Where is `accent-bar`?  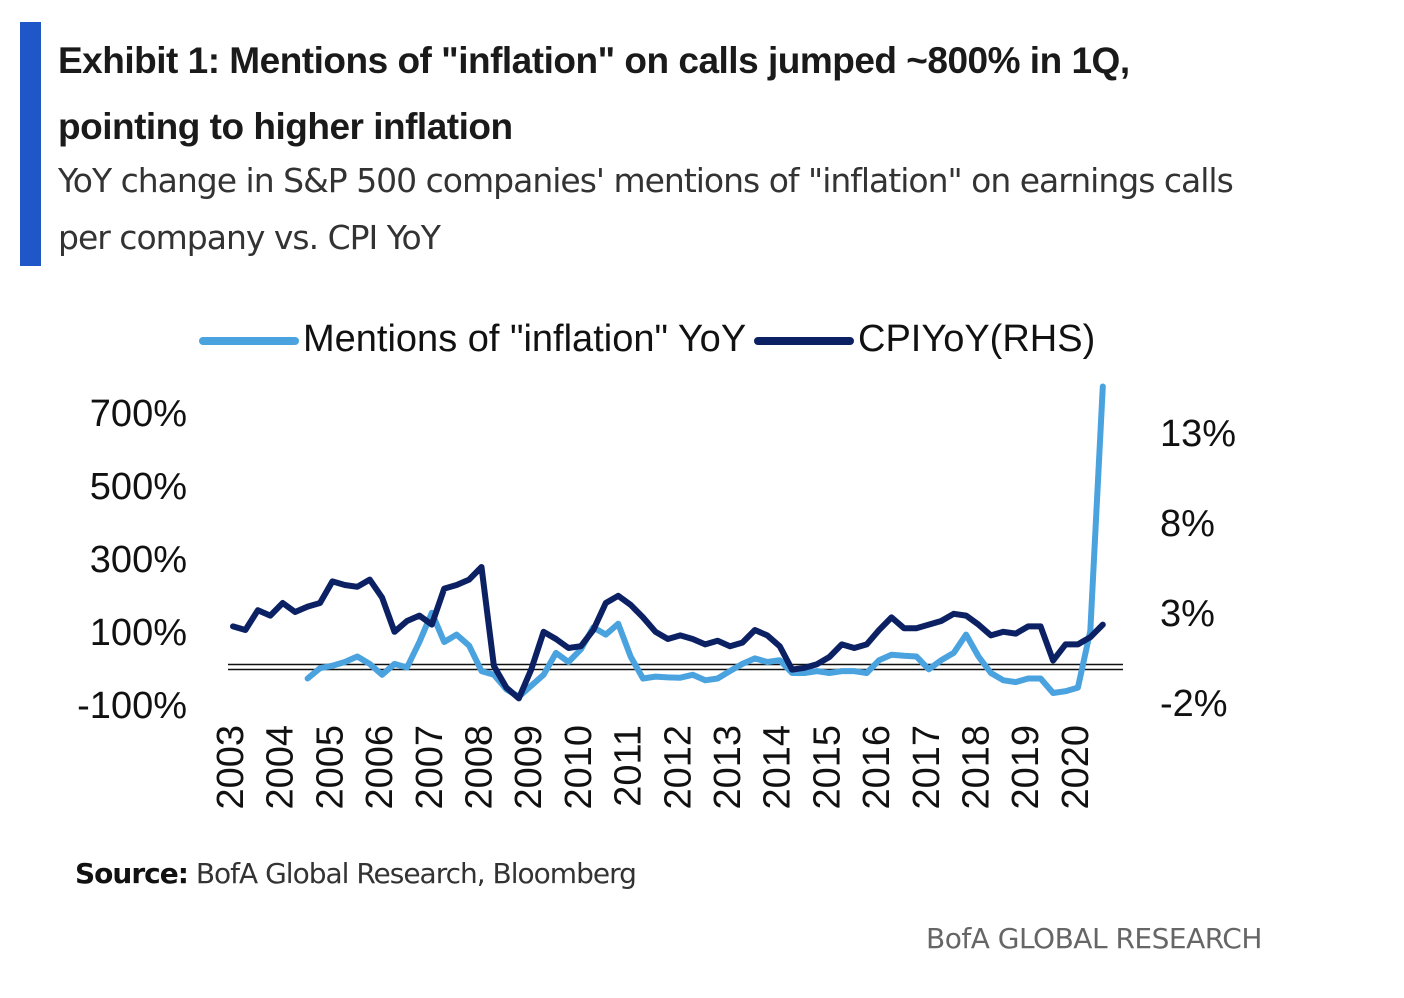 accent-bar is located at coordinates (30, 144).